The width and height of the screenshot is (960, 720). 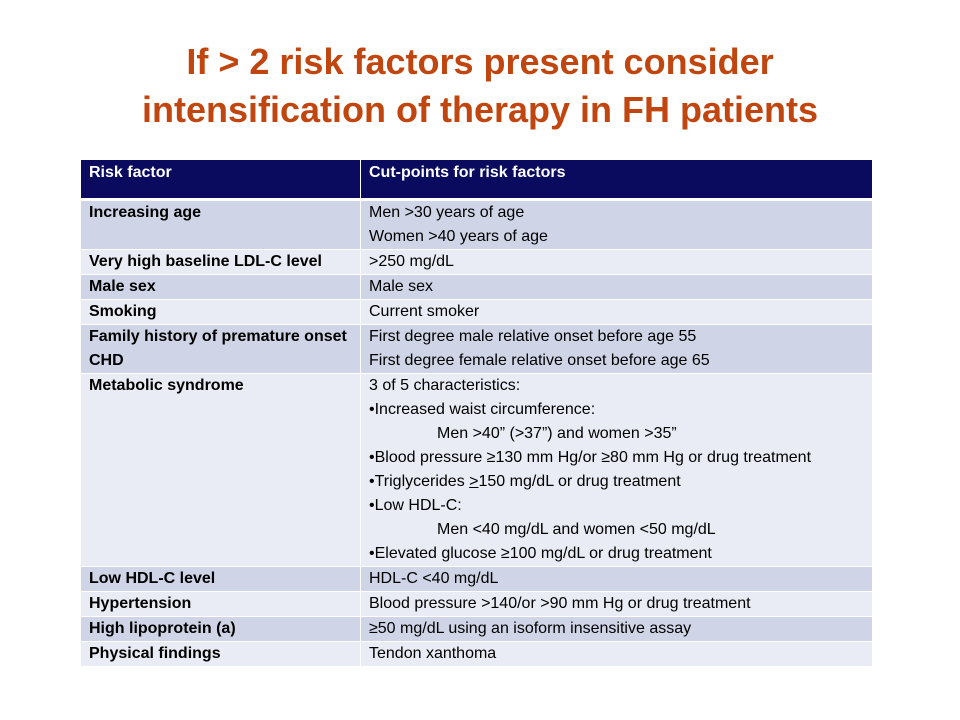 I want to click on table-row: Low HDL-C level HDL-C <40 mg/dL, so click(x=476, y=579).